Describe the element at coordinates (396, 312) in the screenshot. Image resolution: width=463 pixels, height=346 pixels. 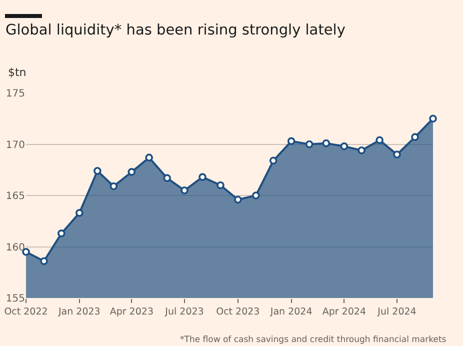
I see `x-tick-label: Jul 2024` at that location.